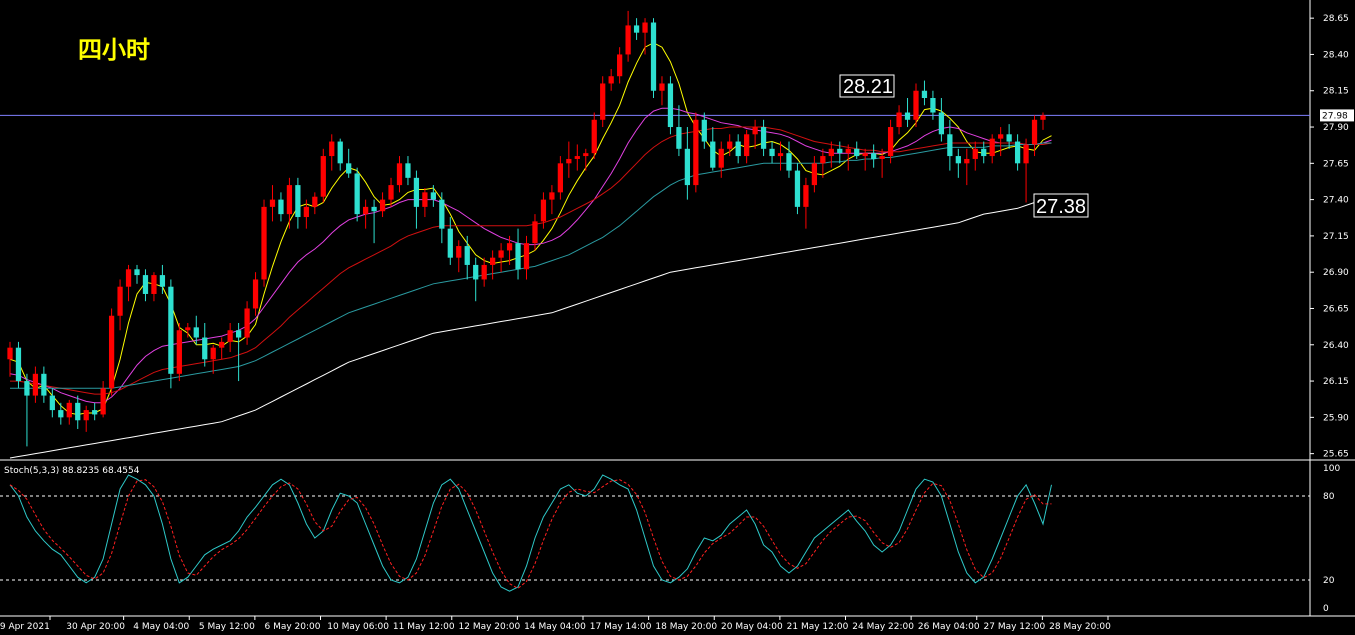 The height and width of the screenshot is (635, 1355). I want to click on stoch-tick-label: 80, so click(1329, 497).